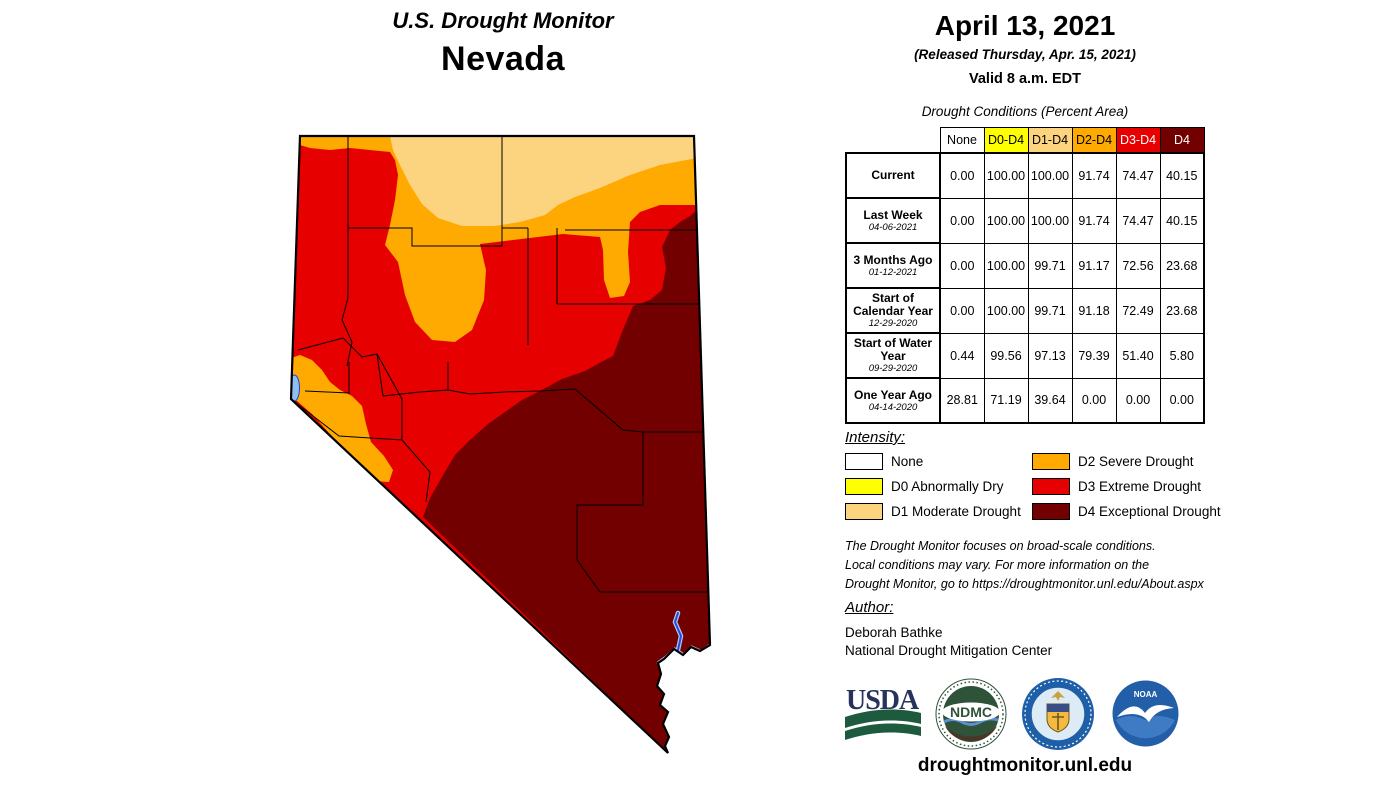  Describe the element at coordinates (1138, 265) in the screenshot. I see `cell-value: 72.56` at that location.